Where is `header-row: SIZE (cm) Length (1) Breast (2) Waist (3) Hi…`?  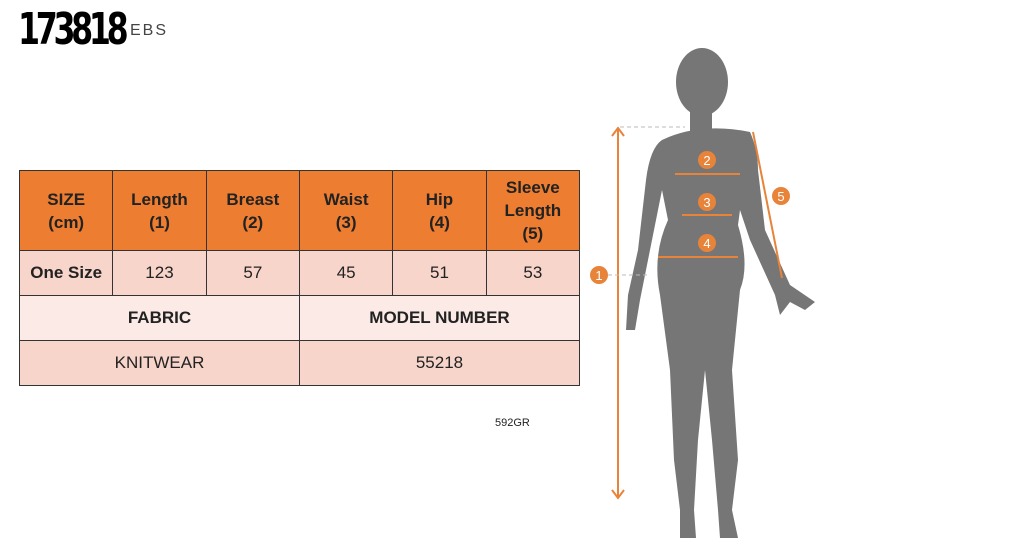 header-row: SIZE (cm) Length (1) Breast (2) Waist (3) Hi… is located at coordinates (299, 210).